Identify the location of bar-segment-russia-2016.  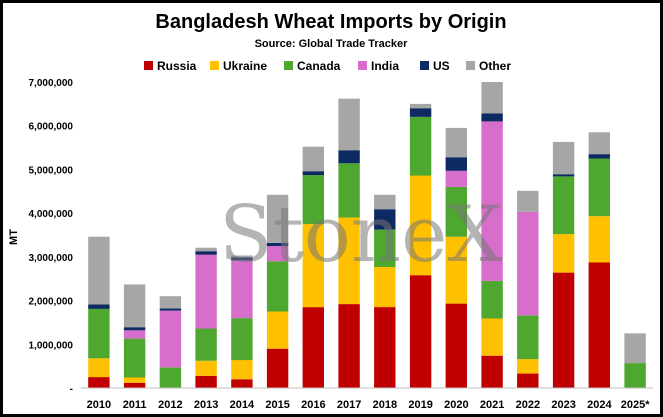
(313, 347).